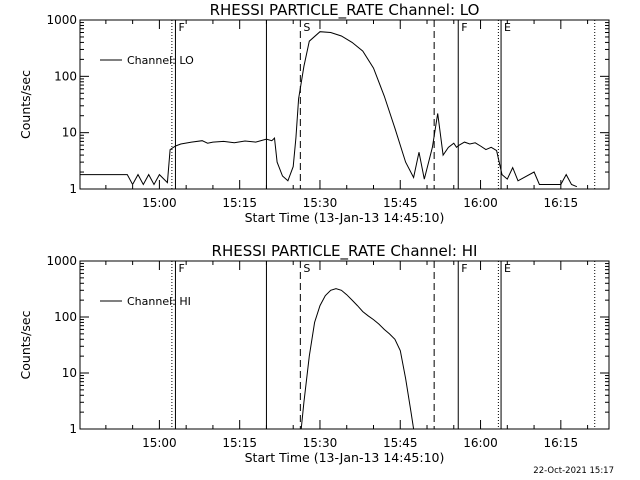  I want to click on chart-title: RHESSI PARTICLE_RATE Channel: HI, so click(345, 251).